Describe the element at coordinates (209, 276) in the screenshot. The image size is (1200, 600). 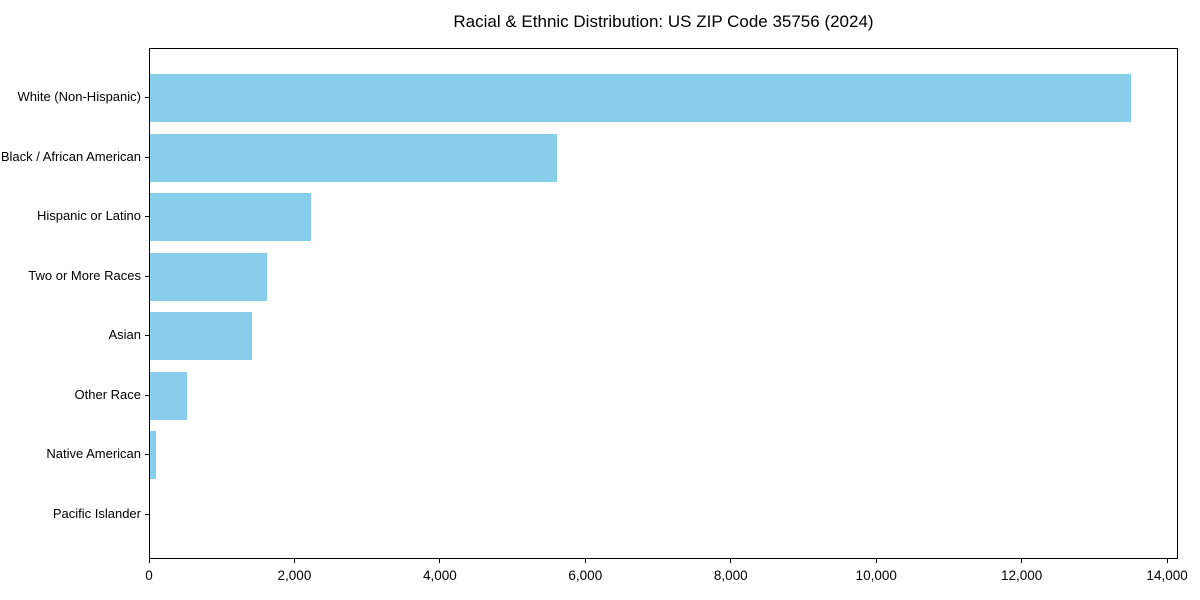
I see `bar-two-or-more-races` at that location.